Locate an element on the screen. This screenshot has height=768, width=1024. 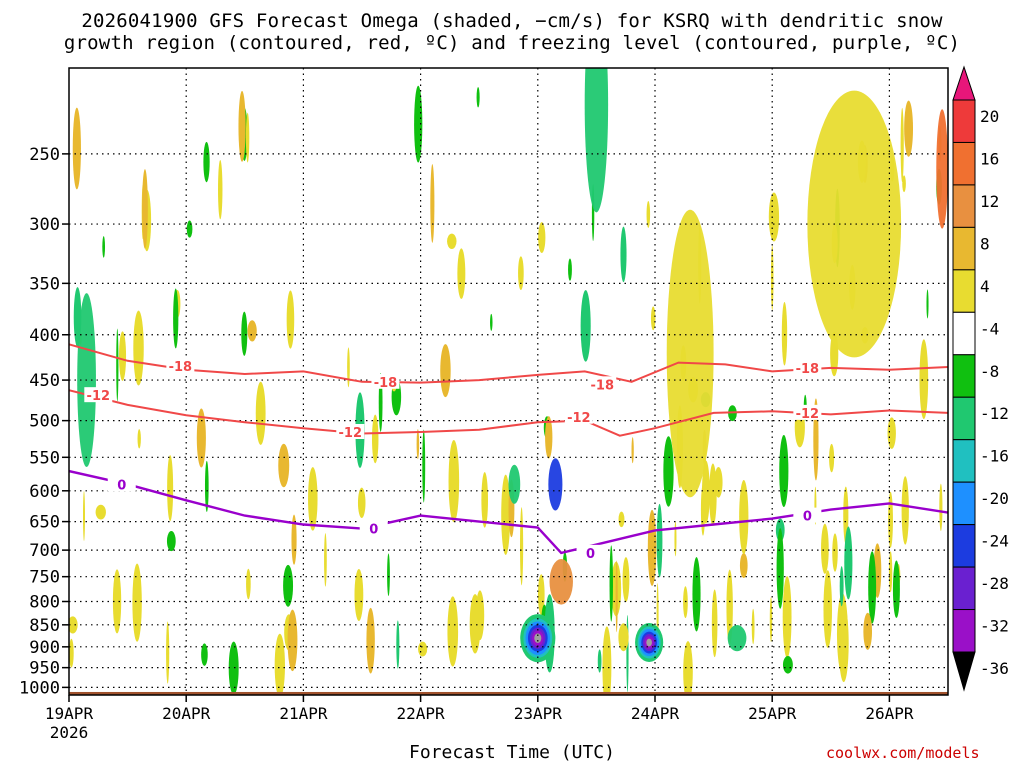
colorbar-label: -32 is located at coordinates (994, 626).